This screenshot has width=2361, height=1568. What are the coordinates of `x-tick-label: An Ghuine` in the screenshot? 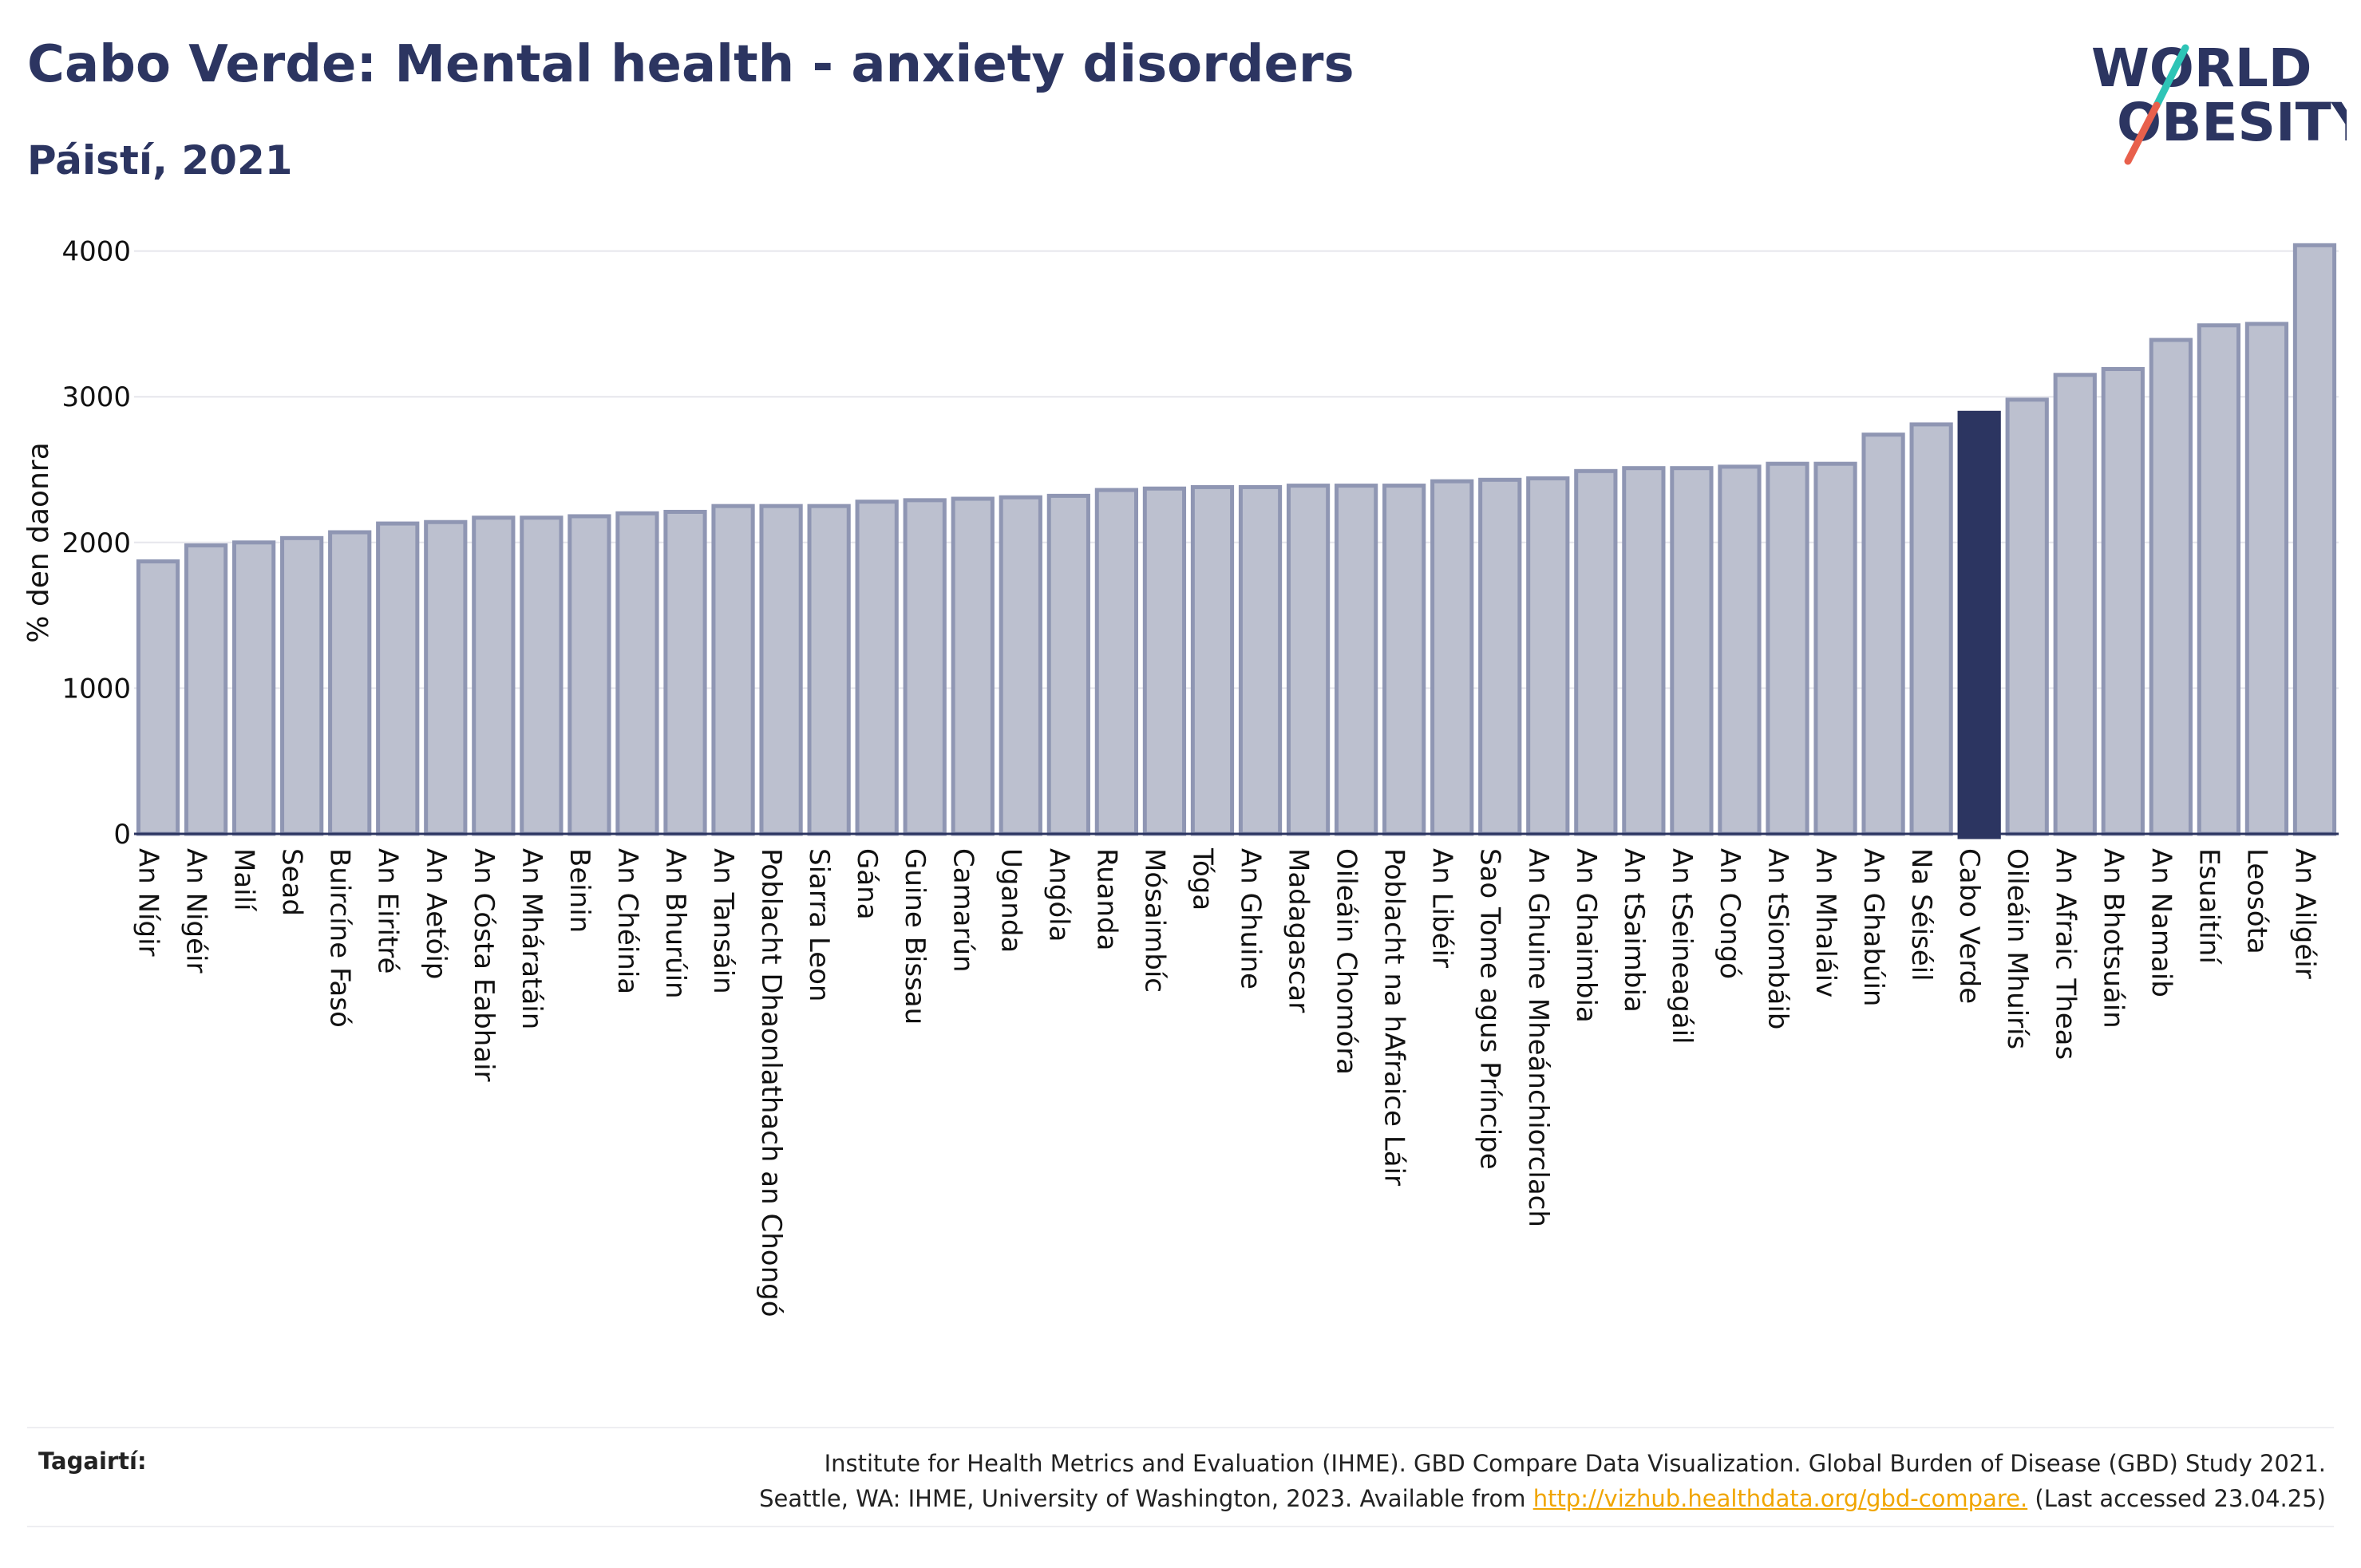 It's located at (1251, 918).